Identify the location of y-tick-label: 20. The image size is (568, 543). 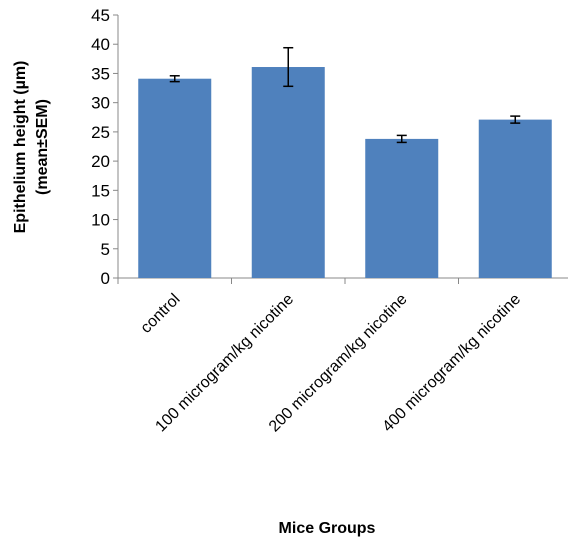
(100, 161).